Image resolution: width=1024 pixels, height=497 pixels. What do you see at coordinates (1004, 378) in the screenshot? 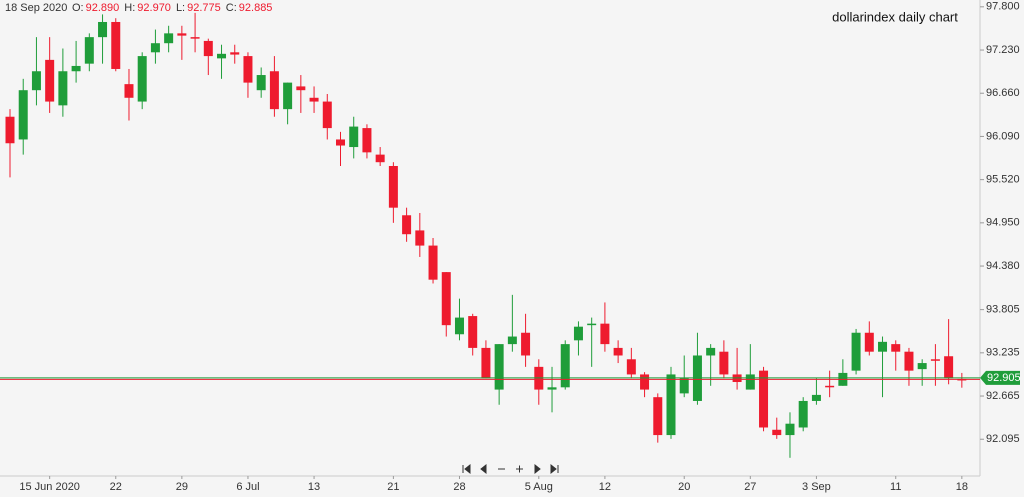
I see `last-price-label: 92.905` at bounding box center [1004, 378].